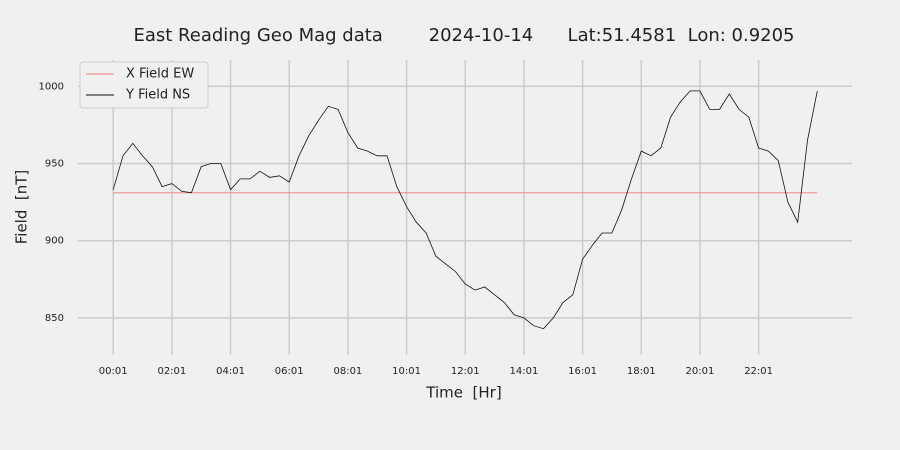 This screenshot has width=900, height=450. I want to click on x-tick-label: 00:01, so click(113, 371).